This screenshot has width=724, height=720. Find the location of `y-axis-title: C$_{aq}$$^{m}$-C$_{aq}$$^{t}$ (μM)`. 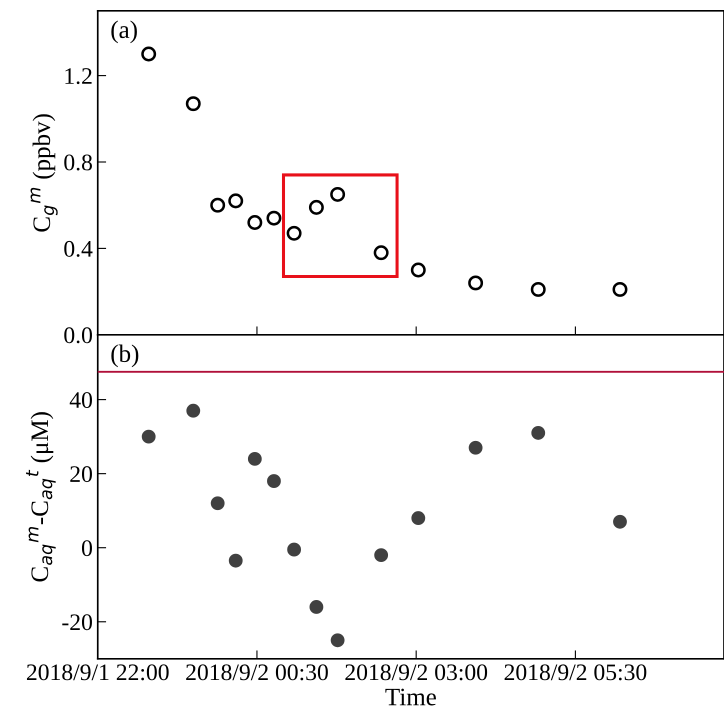

y-axis-title: C$_{aq}$$^{m}$-C$_{aq}$$^{t}$ (μM) is located at coordinates (41, 497).